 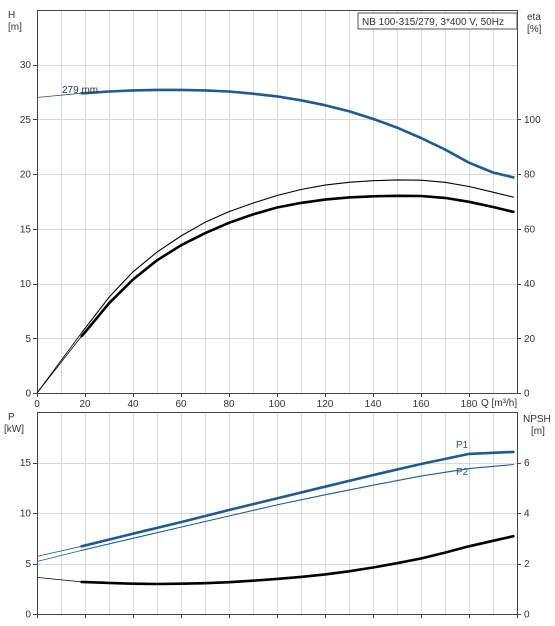 I want to click on h-axis-unit: [m], so click(x=15, y=27).